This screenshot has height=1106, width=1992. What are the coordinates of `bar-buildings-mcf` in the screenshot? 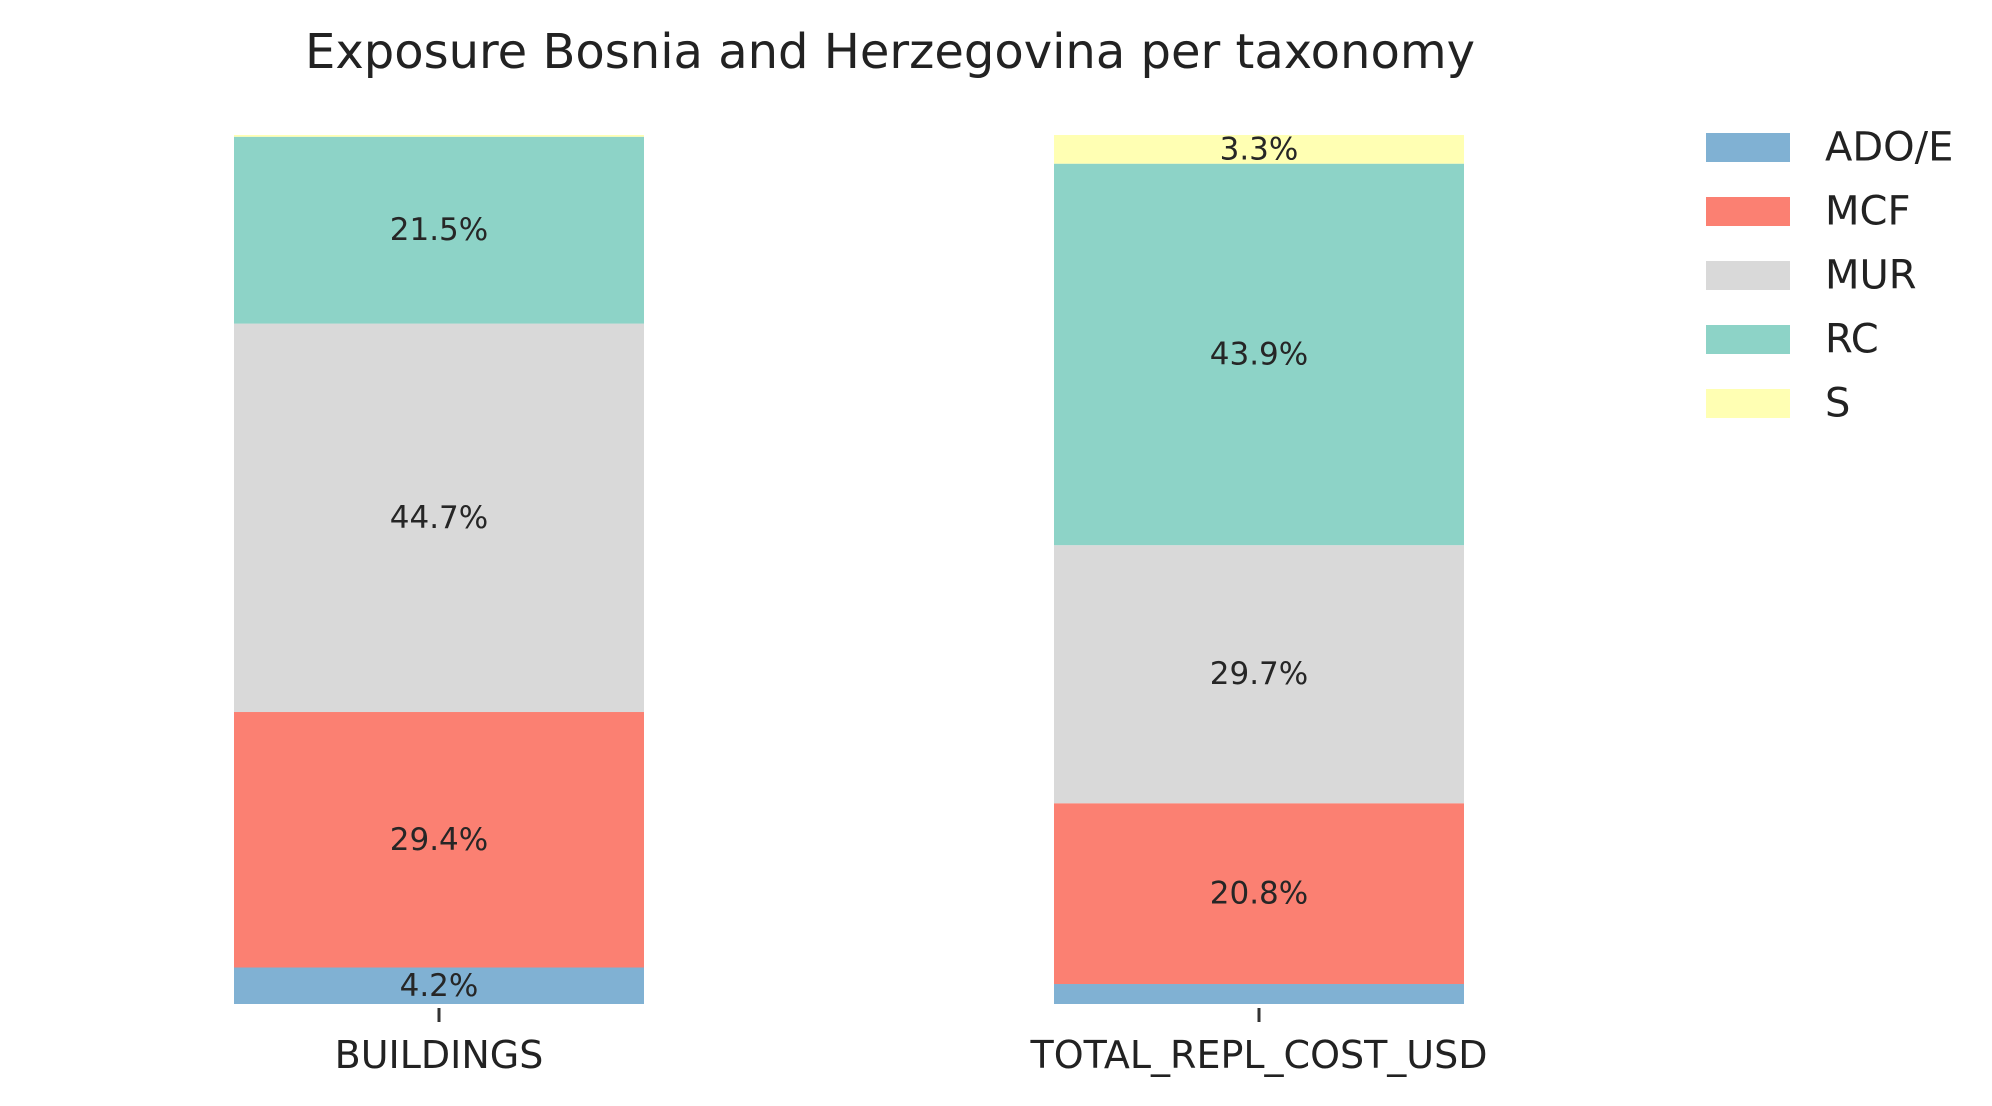 It's located at (439, 840).